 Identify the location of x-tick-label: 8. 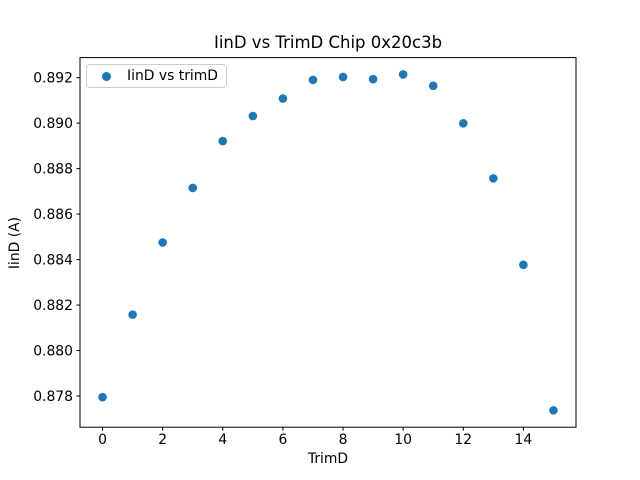
(343, 440).